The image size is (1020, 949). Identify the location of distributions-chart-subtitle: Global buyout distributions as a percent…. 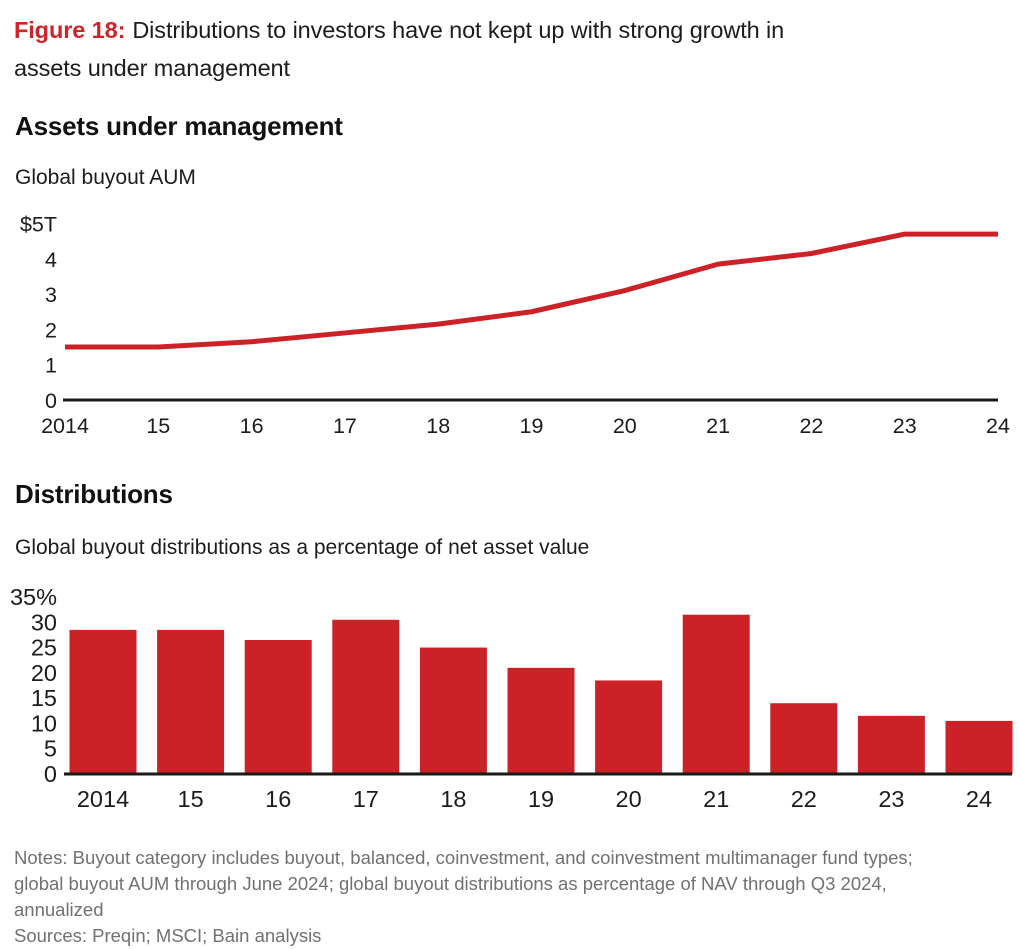
(302, 547).